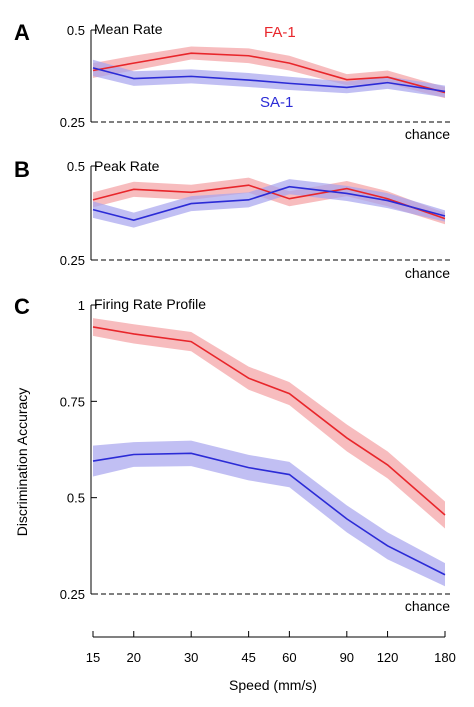  I want to click on panel-c-y-tick-label: 0.75, so click(72, 401).